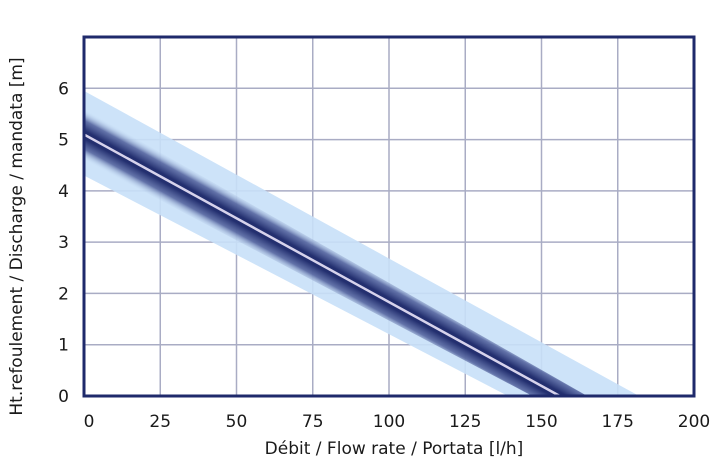 The height and width of the screenshot is (462, 719). Describe the element at coordinates (618, 422) in the screenshot. I see `x-tick-label: 175` at that location.